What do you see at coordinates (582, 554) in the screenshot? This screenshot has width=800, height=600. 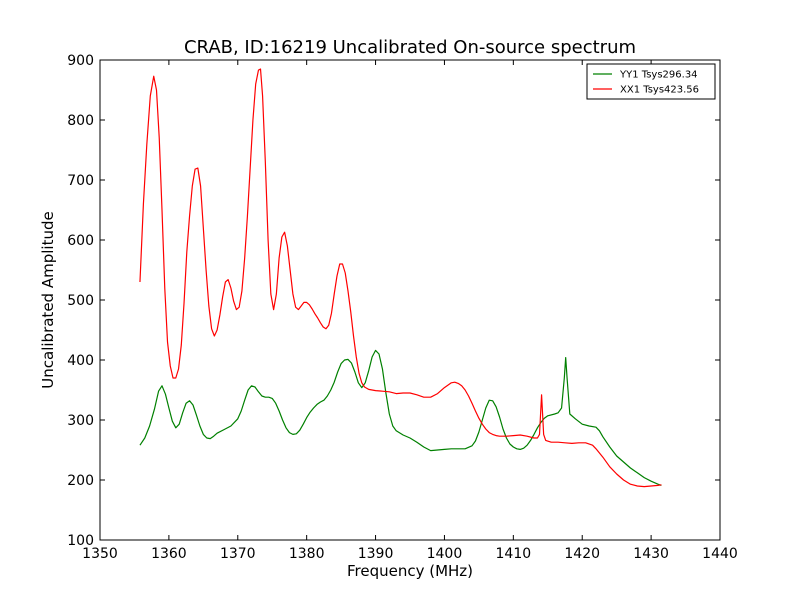 I see `x-tick-label: 1420` at bounding box center [582, 554].